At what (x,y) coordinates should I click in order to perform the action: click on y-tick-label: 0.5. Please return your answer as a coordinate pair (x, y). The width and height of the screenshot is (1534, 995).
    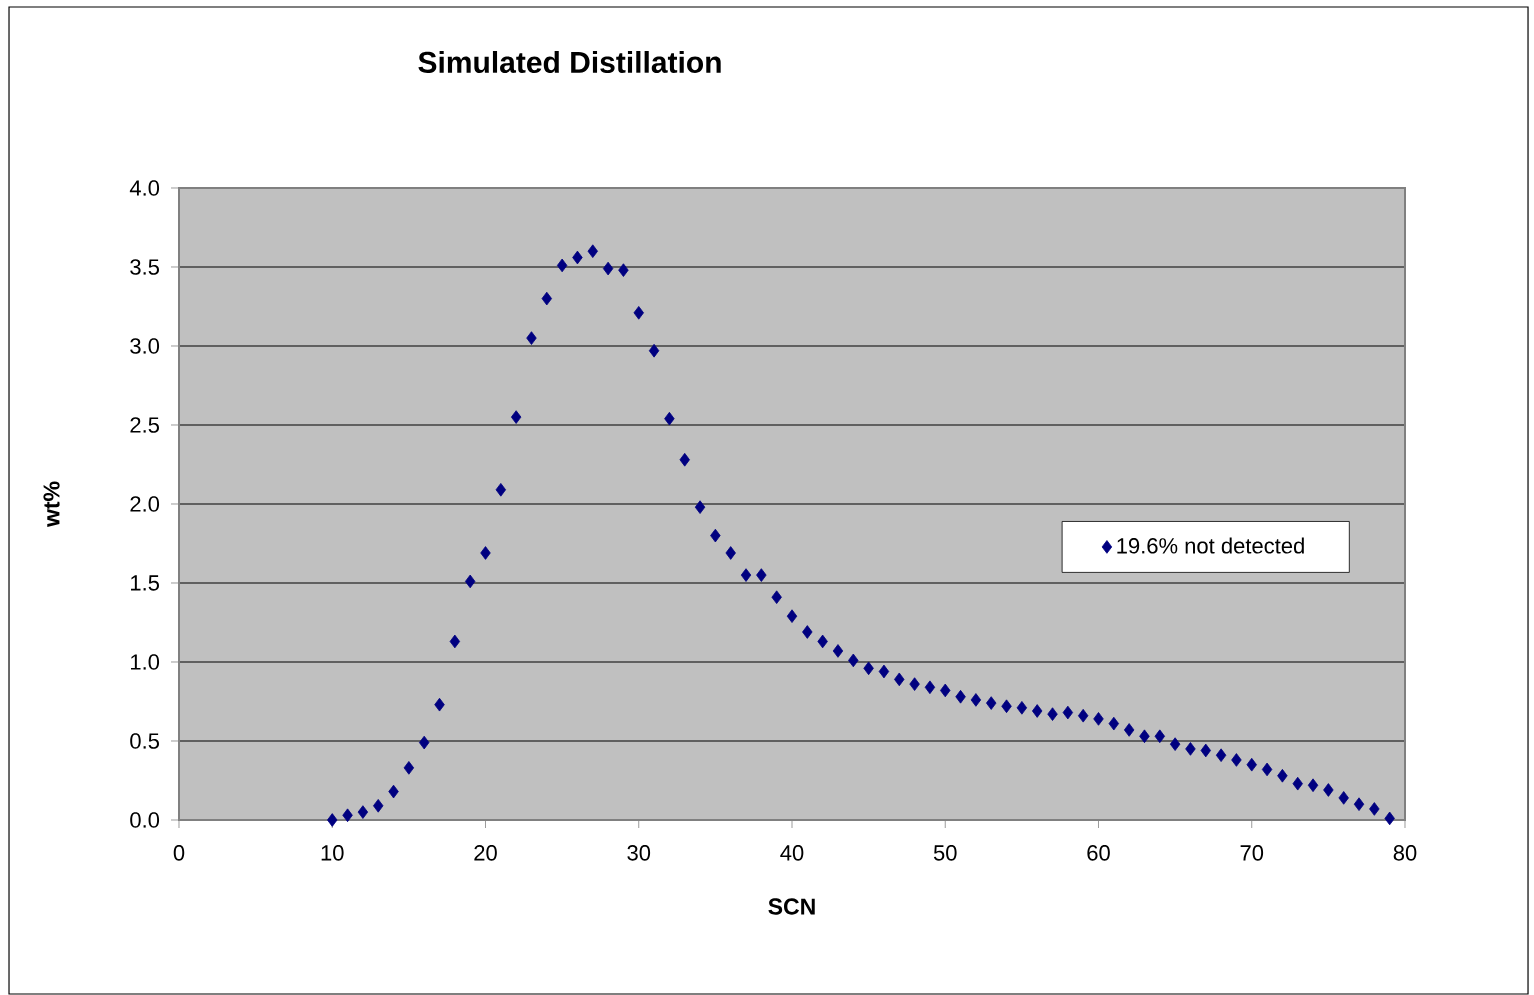
    Looking at the image, I should click on (144, 741).